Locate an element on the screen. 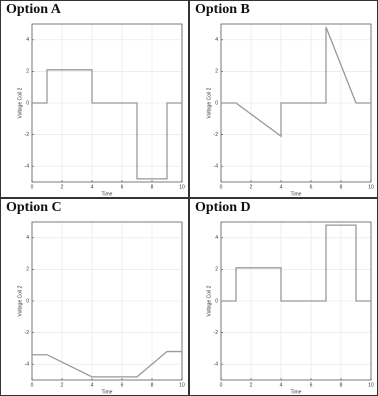 This screenshot has width=378, height=396. panel-title: Option A is located at coordinates (34, 9).